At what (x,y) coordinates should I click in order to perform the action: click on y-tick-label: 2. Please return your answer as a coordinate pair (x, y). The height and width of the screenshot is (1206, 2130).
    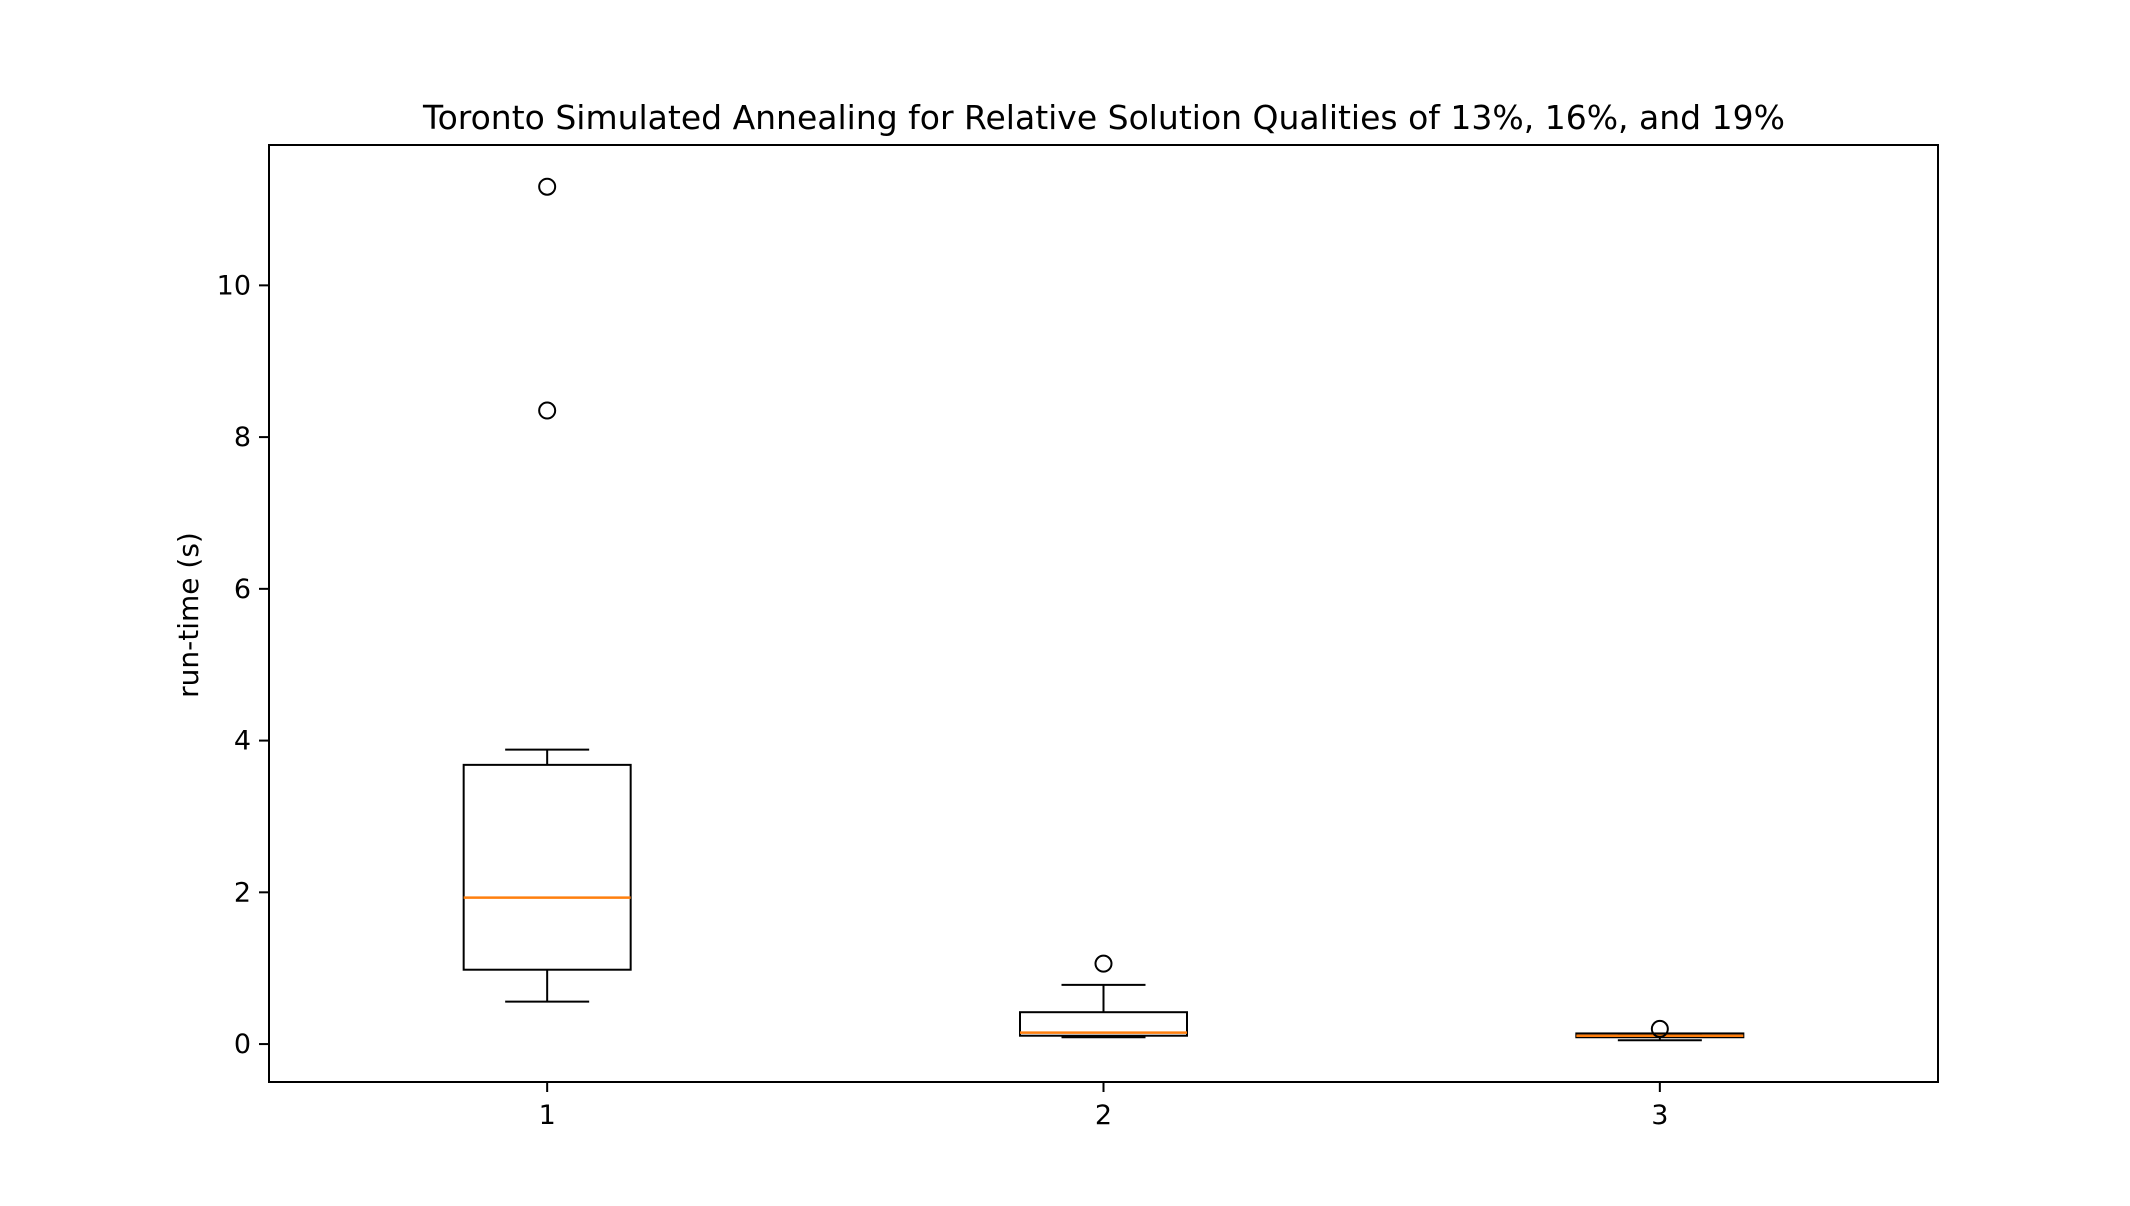
    Looking at the image, I should click on (242, 892).